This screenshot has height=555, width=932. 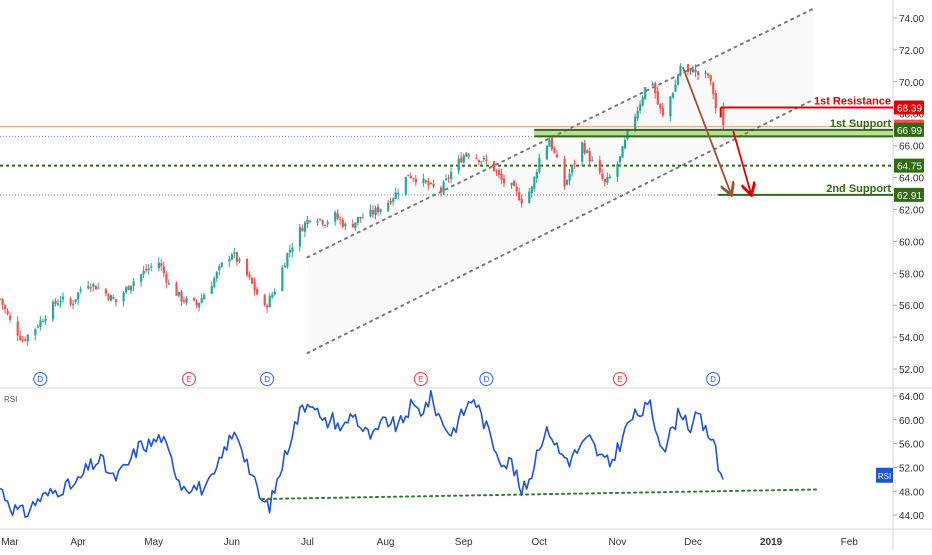 What do you see at coordinates (911, 274) in the screenshot?
I see `price-tick-label: 58.00` at bounding box center [911, 274].